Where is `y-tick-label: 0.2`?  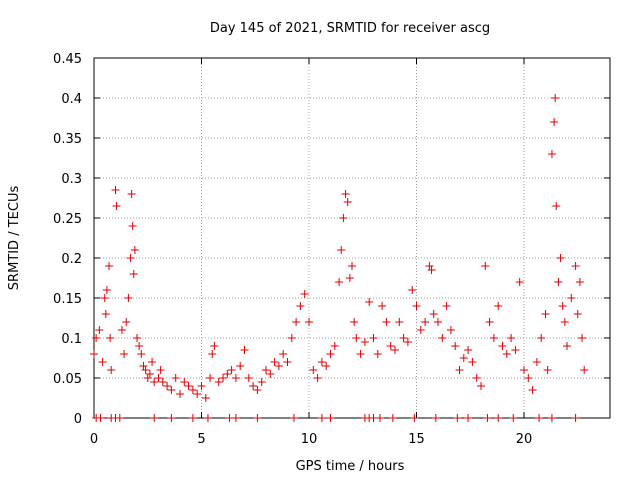 y-tick-label: 0.2 is located at coordinates (71, 259).